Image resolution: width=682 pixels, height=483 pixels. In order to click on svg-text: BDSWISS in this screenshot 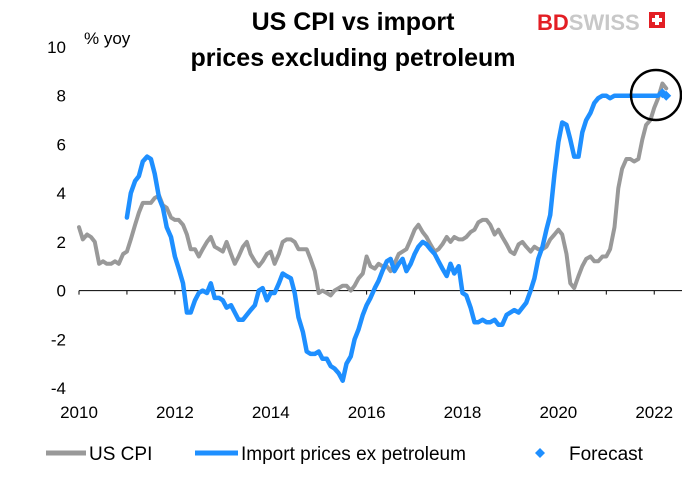, I will do `click(588, 22)`.